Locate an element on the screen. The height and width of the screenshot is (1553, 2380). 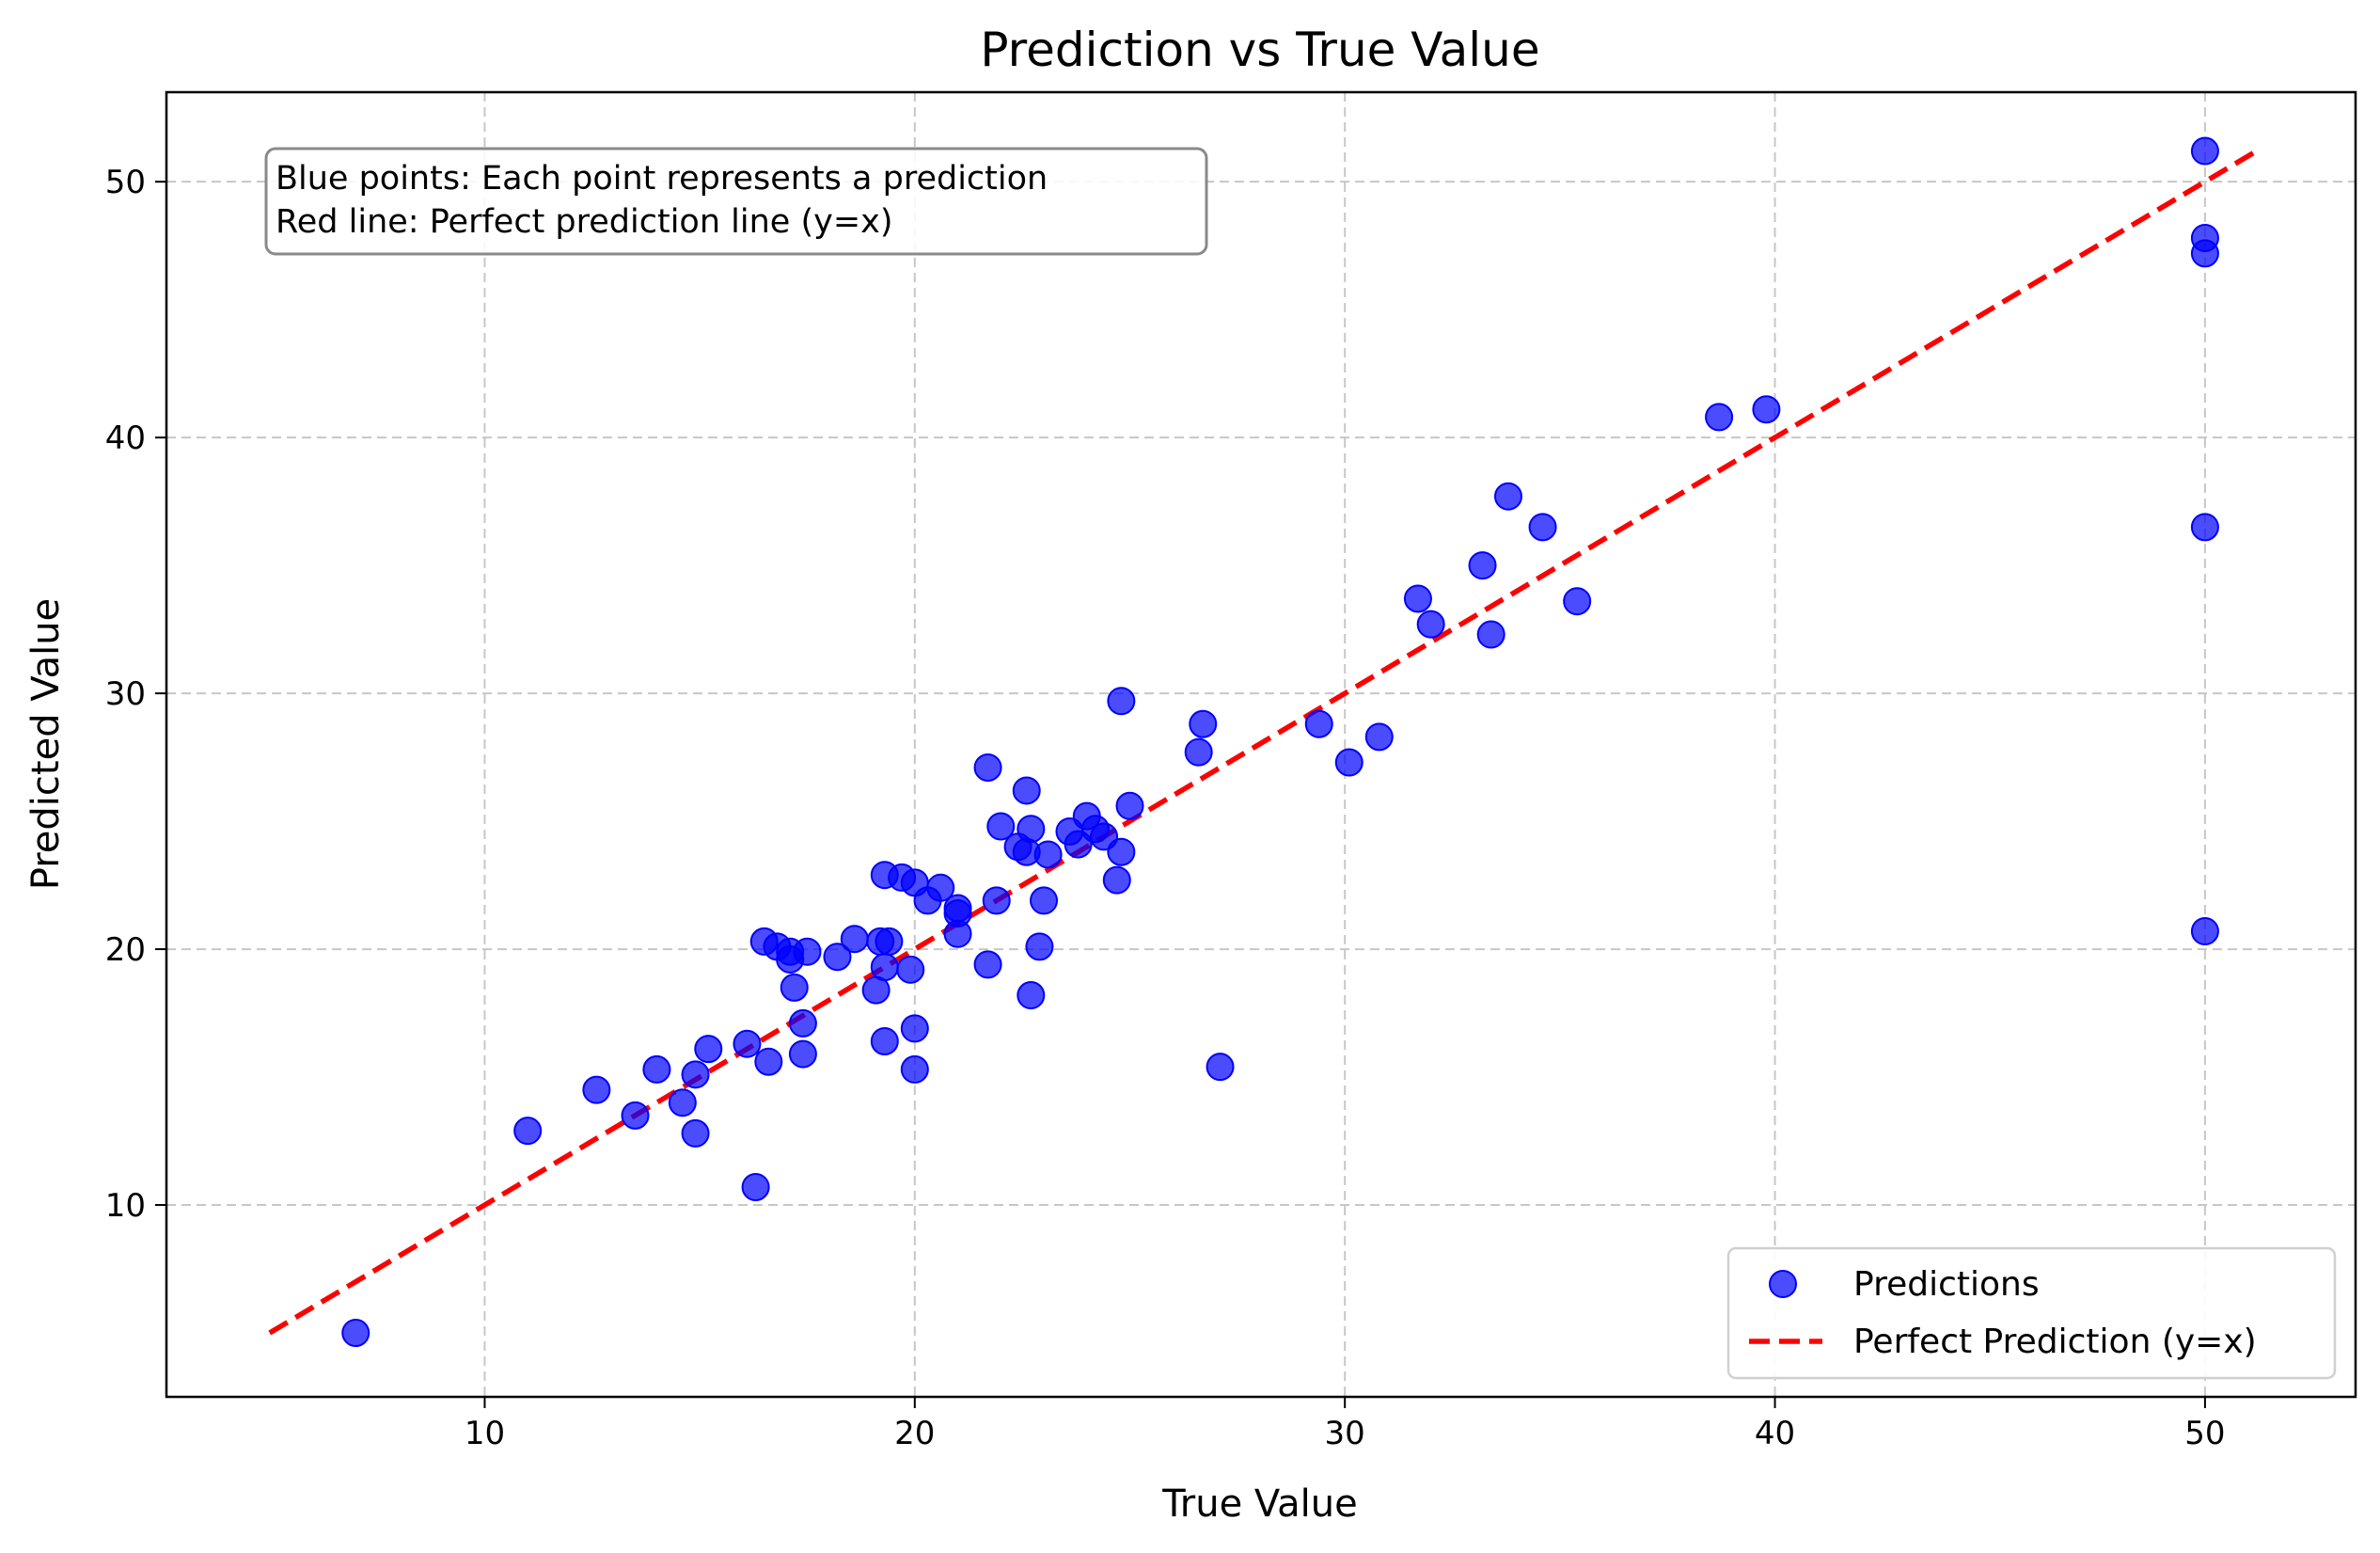
legend-label-predictions: Predictions is located at coordinates (1946, 1284).